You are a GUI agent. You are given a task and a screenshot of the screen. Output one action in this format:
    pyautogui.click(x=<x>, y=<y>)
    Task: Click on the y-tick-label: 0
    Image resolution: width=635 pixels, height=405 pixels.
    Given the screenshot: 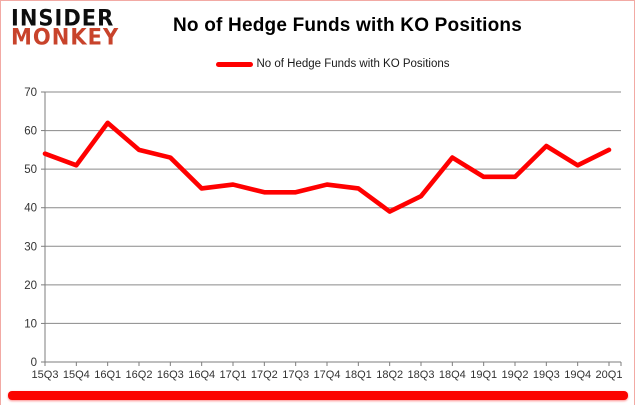 What is the action you would take?
    pyautogui.click(x=34, y=363)
    